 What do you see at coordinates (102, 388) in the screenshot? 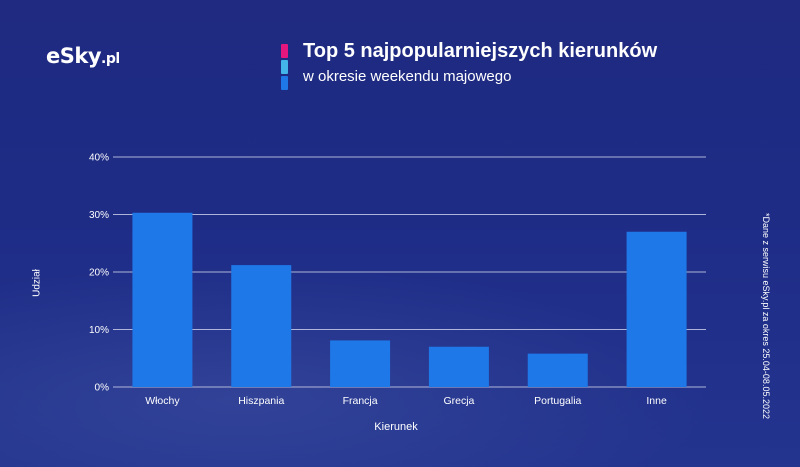
I see `y-tick-label: 0%` at bounding box center [102, 388].